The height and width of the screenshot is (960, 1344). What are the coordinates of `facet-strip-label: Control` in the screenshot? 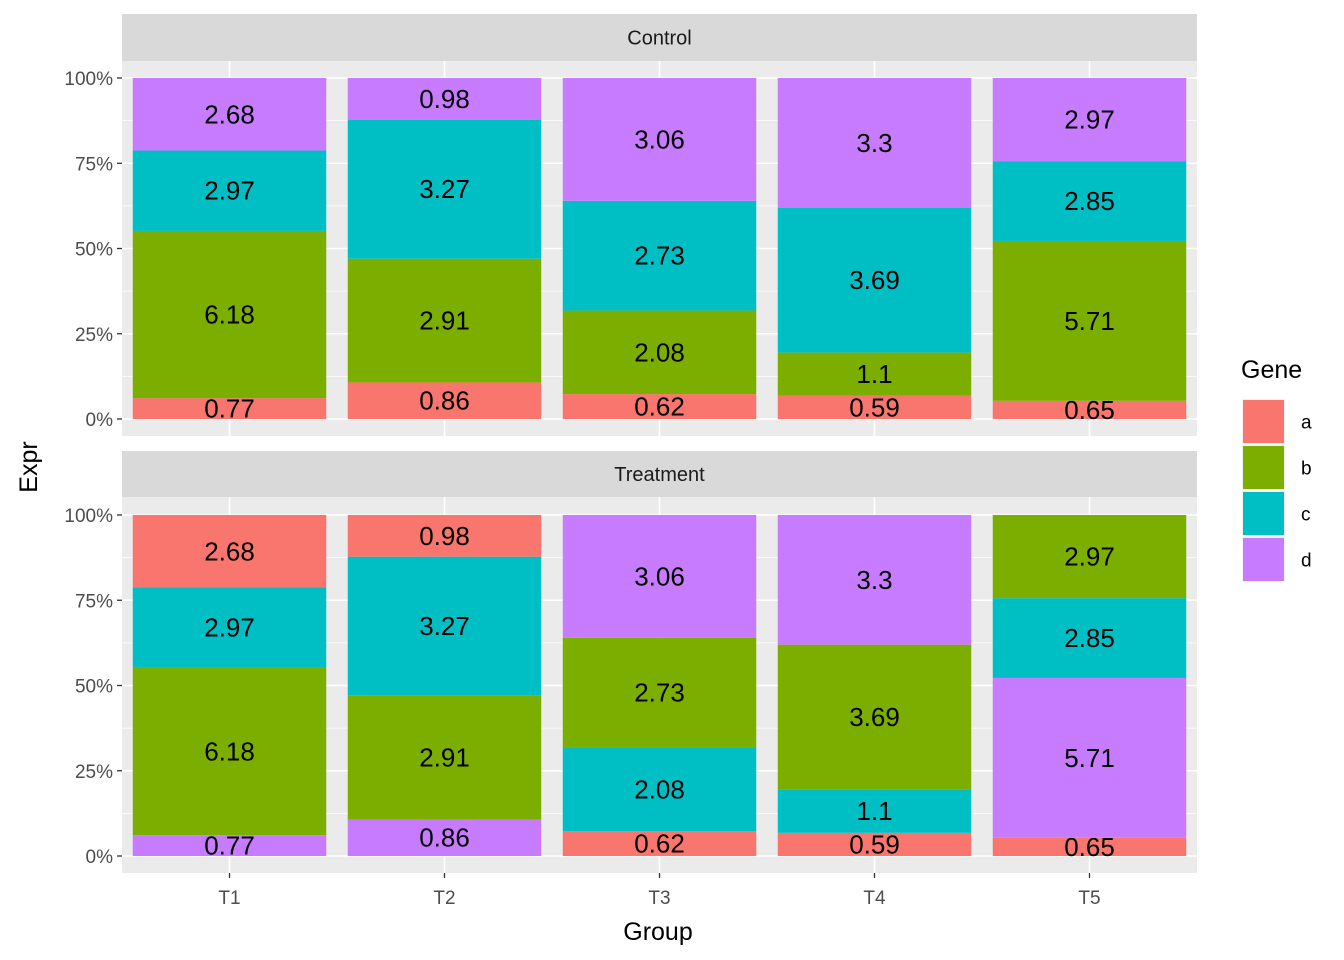 It's located at (659, 39).